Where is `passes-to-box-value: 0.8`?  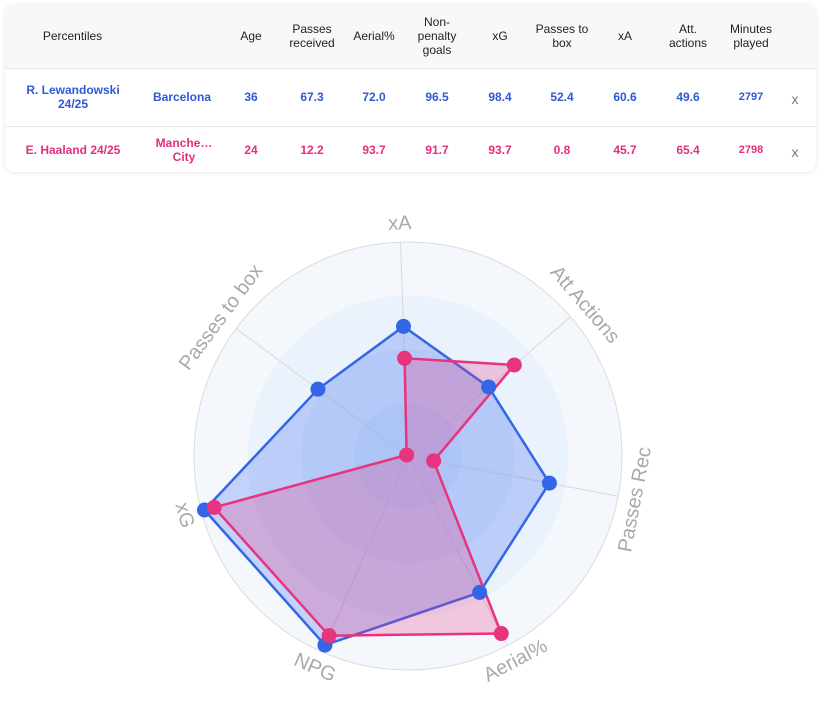
passes-to-box-value: 0.8 is located at coordinates (562, 149).